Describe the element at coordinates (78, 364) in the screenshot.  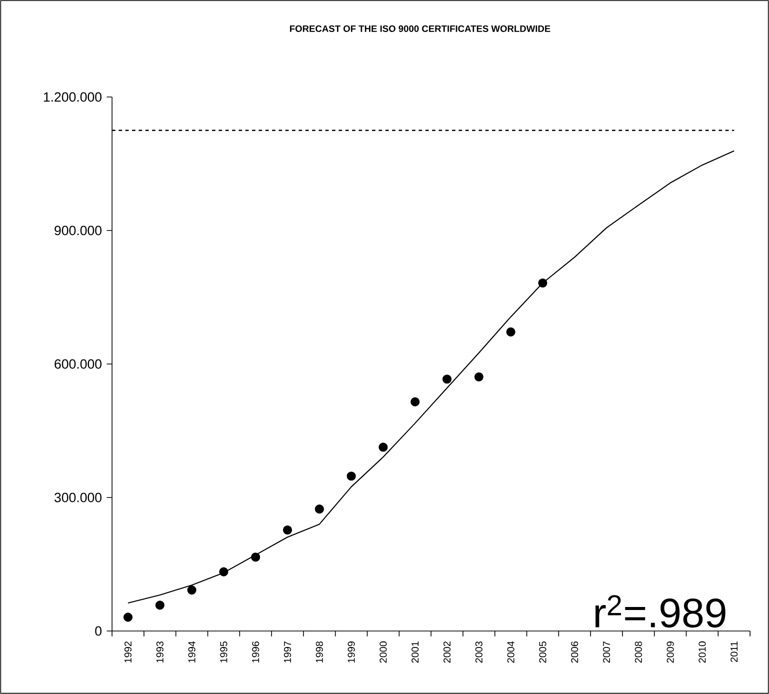
I see `y-tick-label: 600.000` at that location.